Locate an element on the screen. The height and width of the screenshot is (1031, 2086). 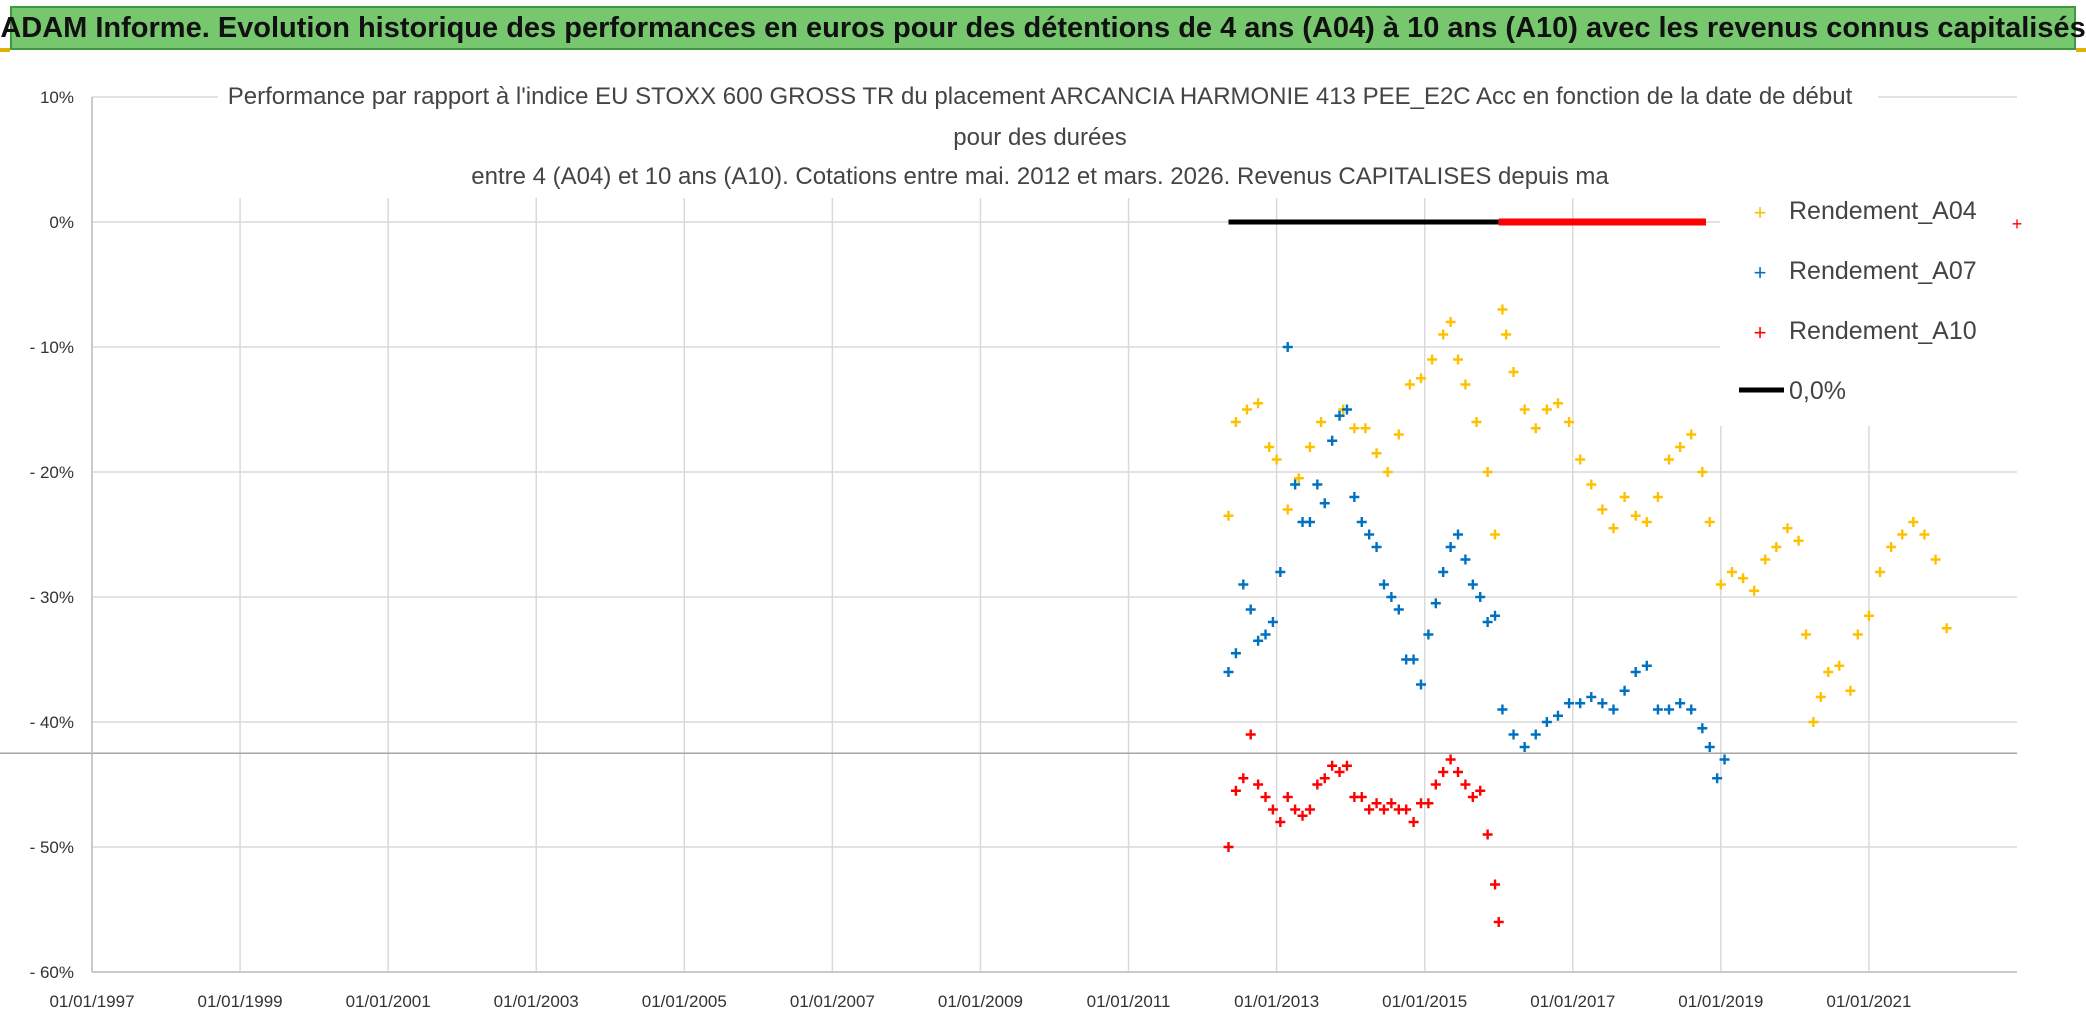
x-tick-label: 01/01/2015 is located at coordinates (1424, 1001).